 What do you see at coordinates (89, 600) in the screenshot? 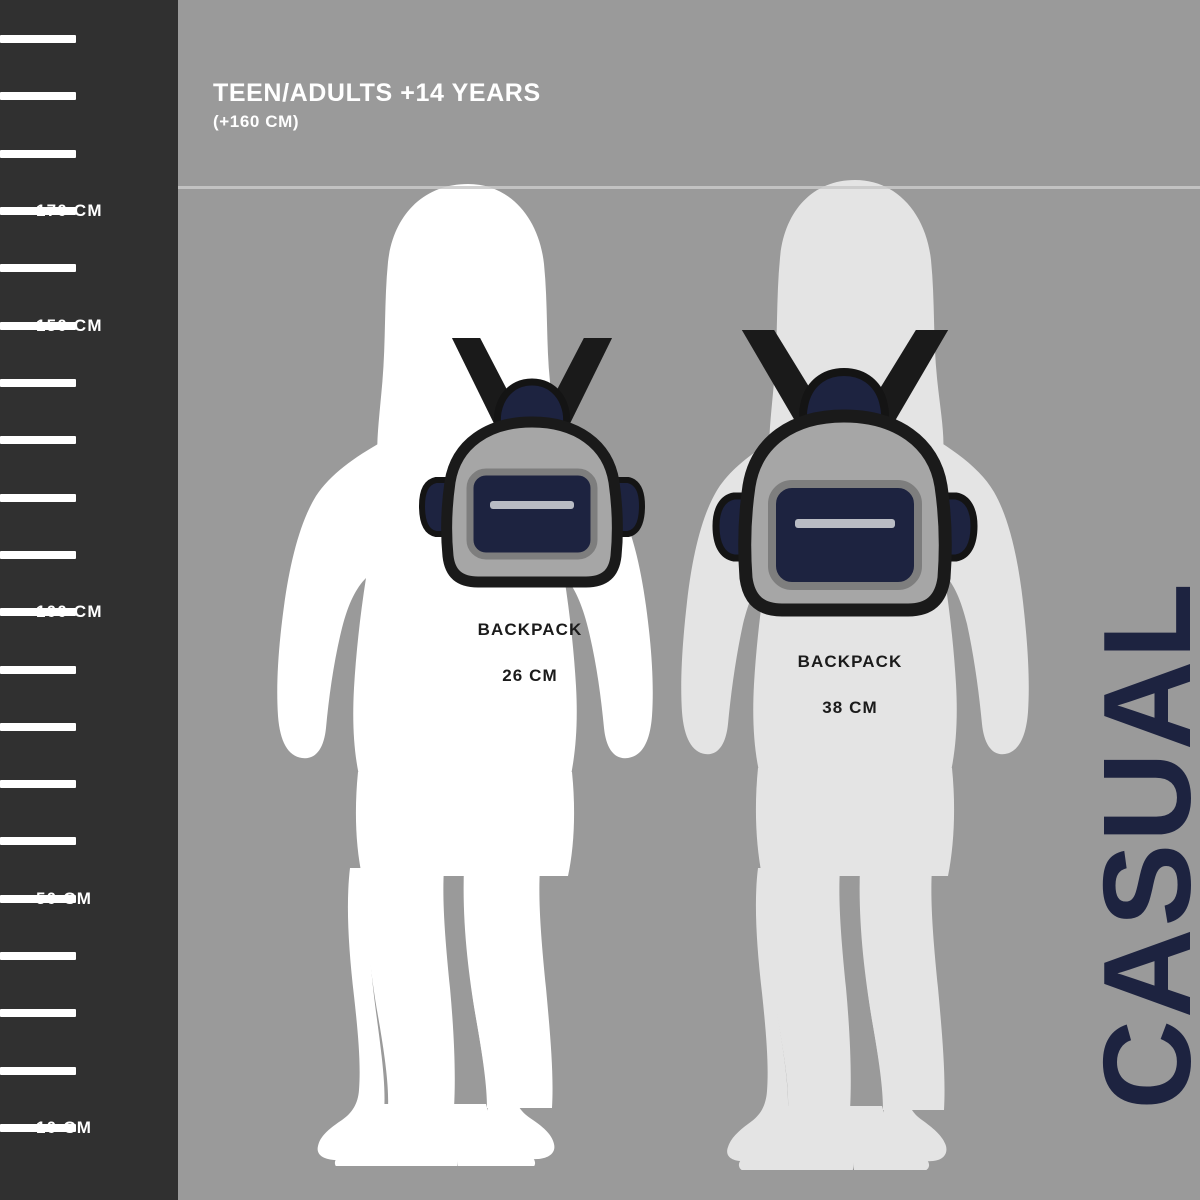
I see `height-ruler-panel: 10 CM 50 CM 100 CM 150 CM 170 CM` at bounding box center [89, 600].